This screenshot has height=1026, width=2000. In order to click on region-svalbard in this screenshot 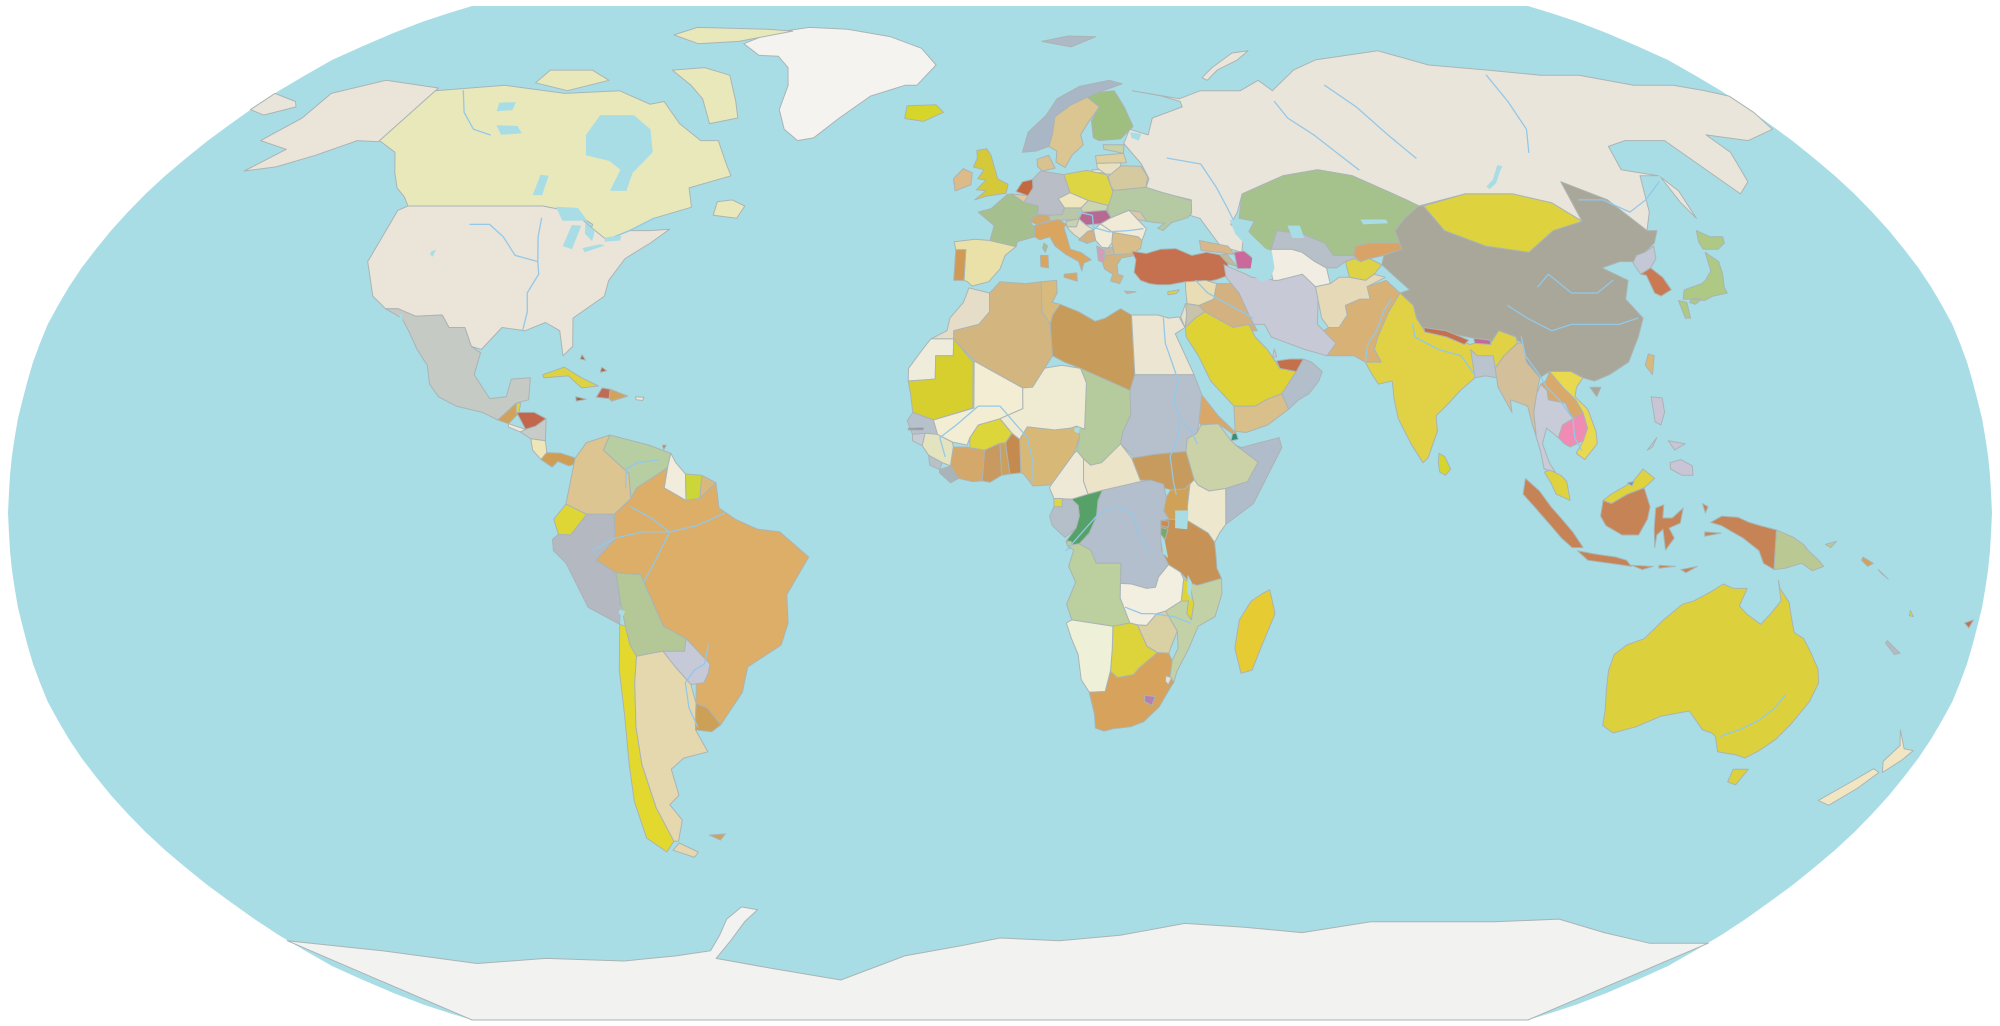, I will do `click(1069, 41)`.